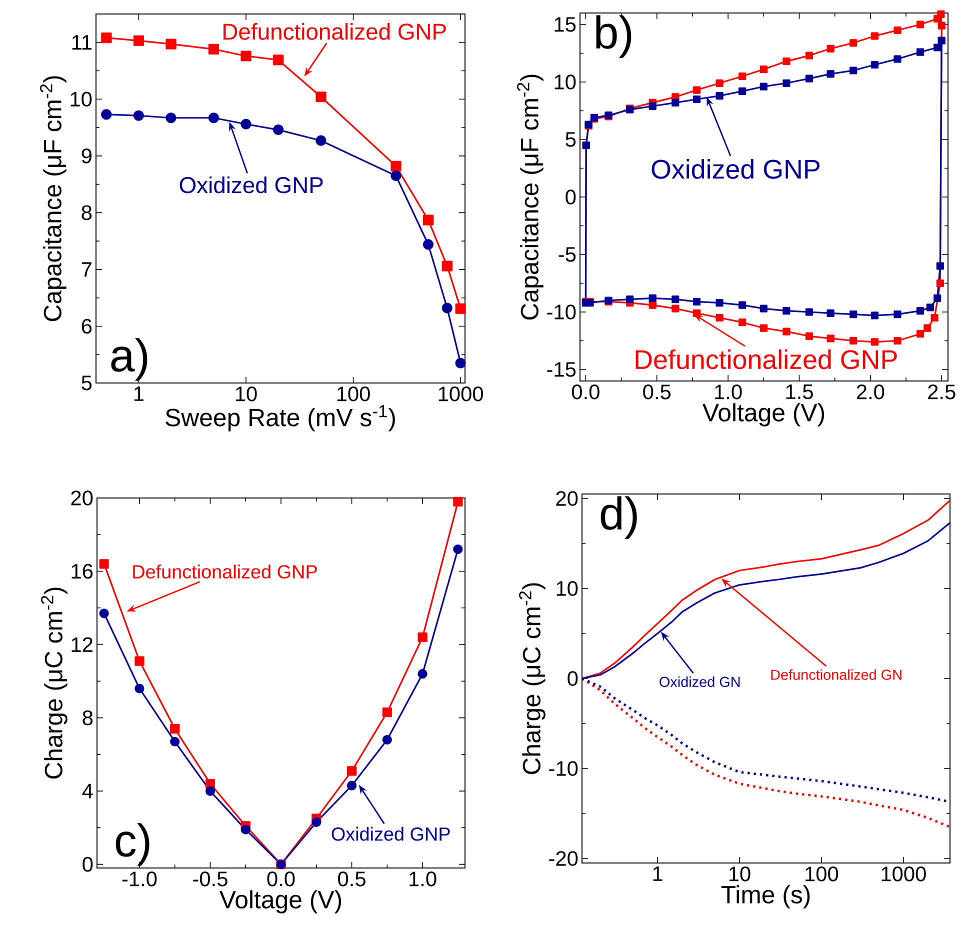  I want to click on y-tick-label: 7, so click(87, 269).